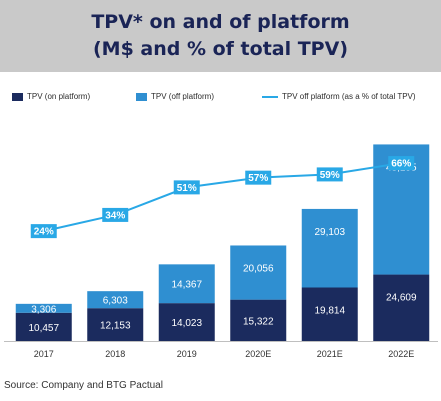  I want to click on legend-item-on-platform: TPV (on platform), so click(51, 96).